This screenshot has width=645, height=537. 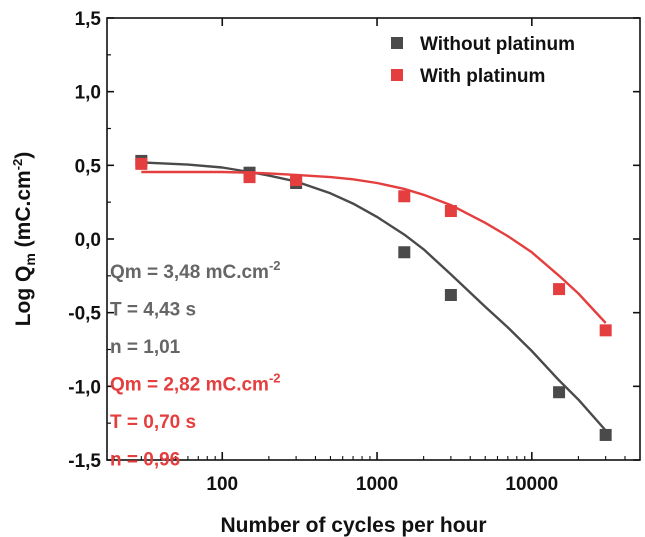 What do you see at coordinates (483, 60) in the screenshot?
I see `legend: Without platinum With platinum` at bounding box center [483, 60].